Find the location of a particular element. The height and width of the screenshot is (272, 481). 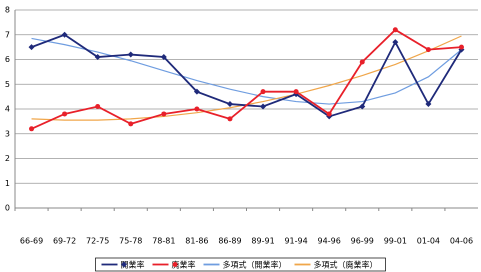

legend-label: 多項式（開業率） is located at coordinates (255, 265).